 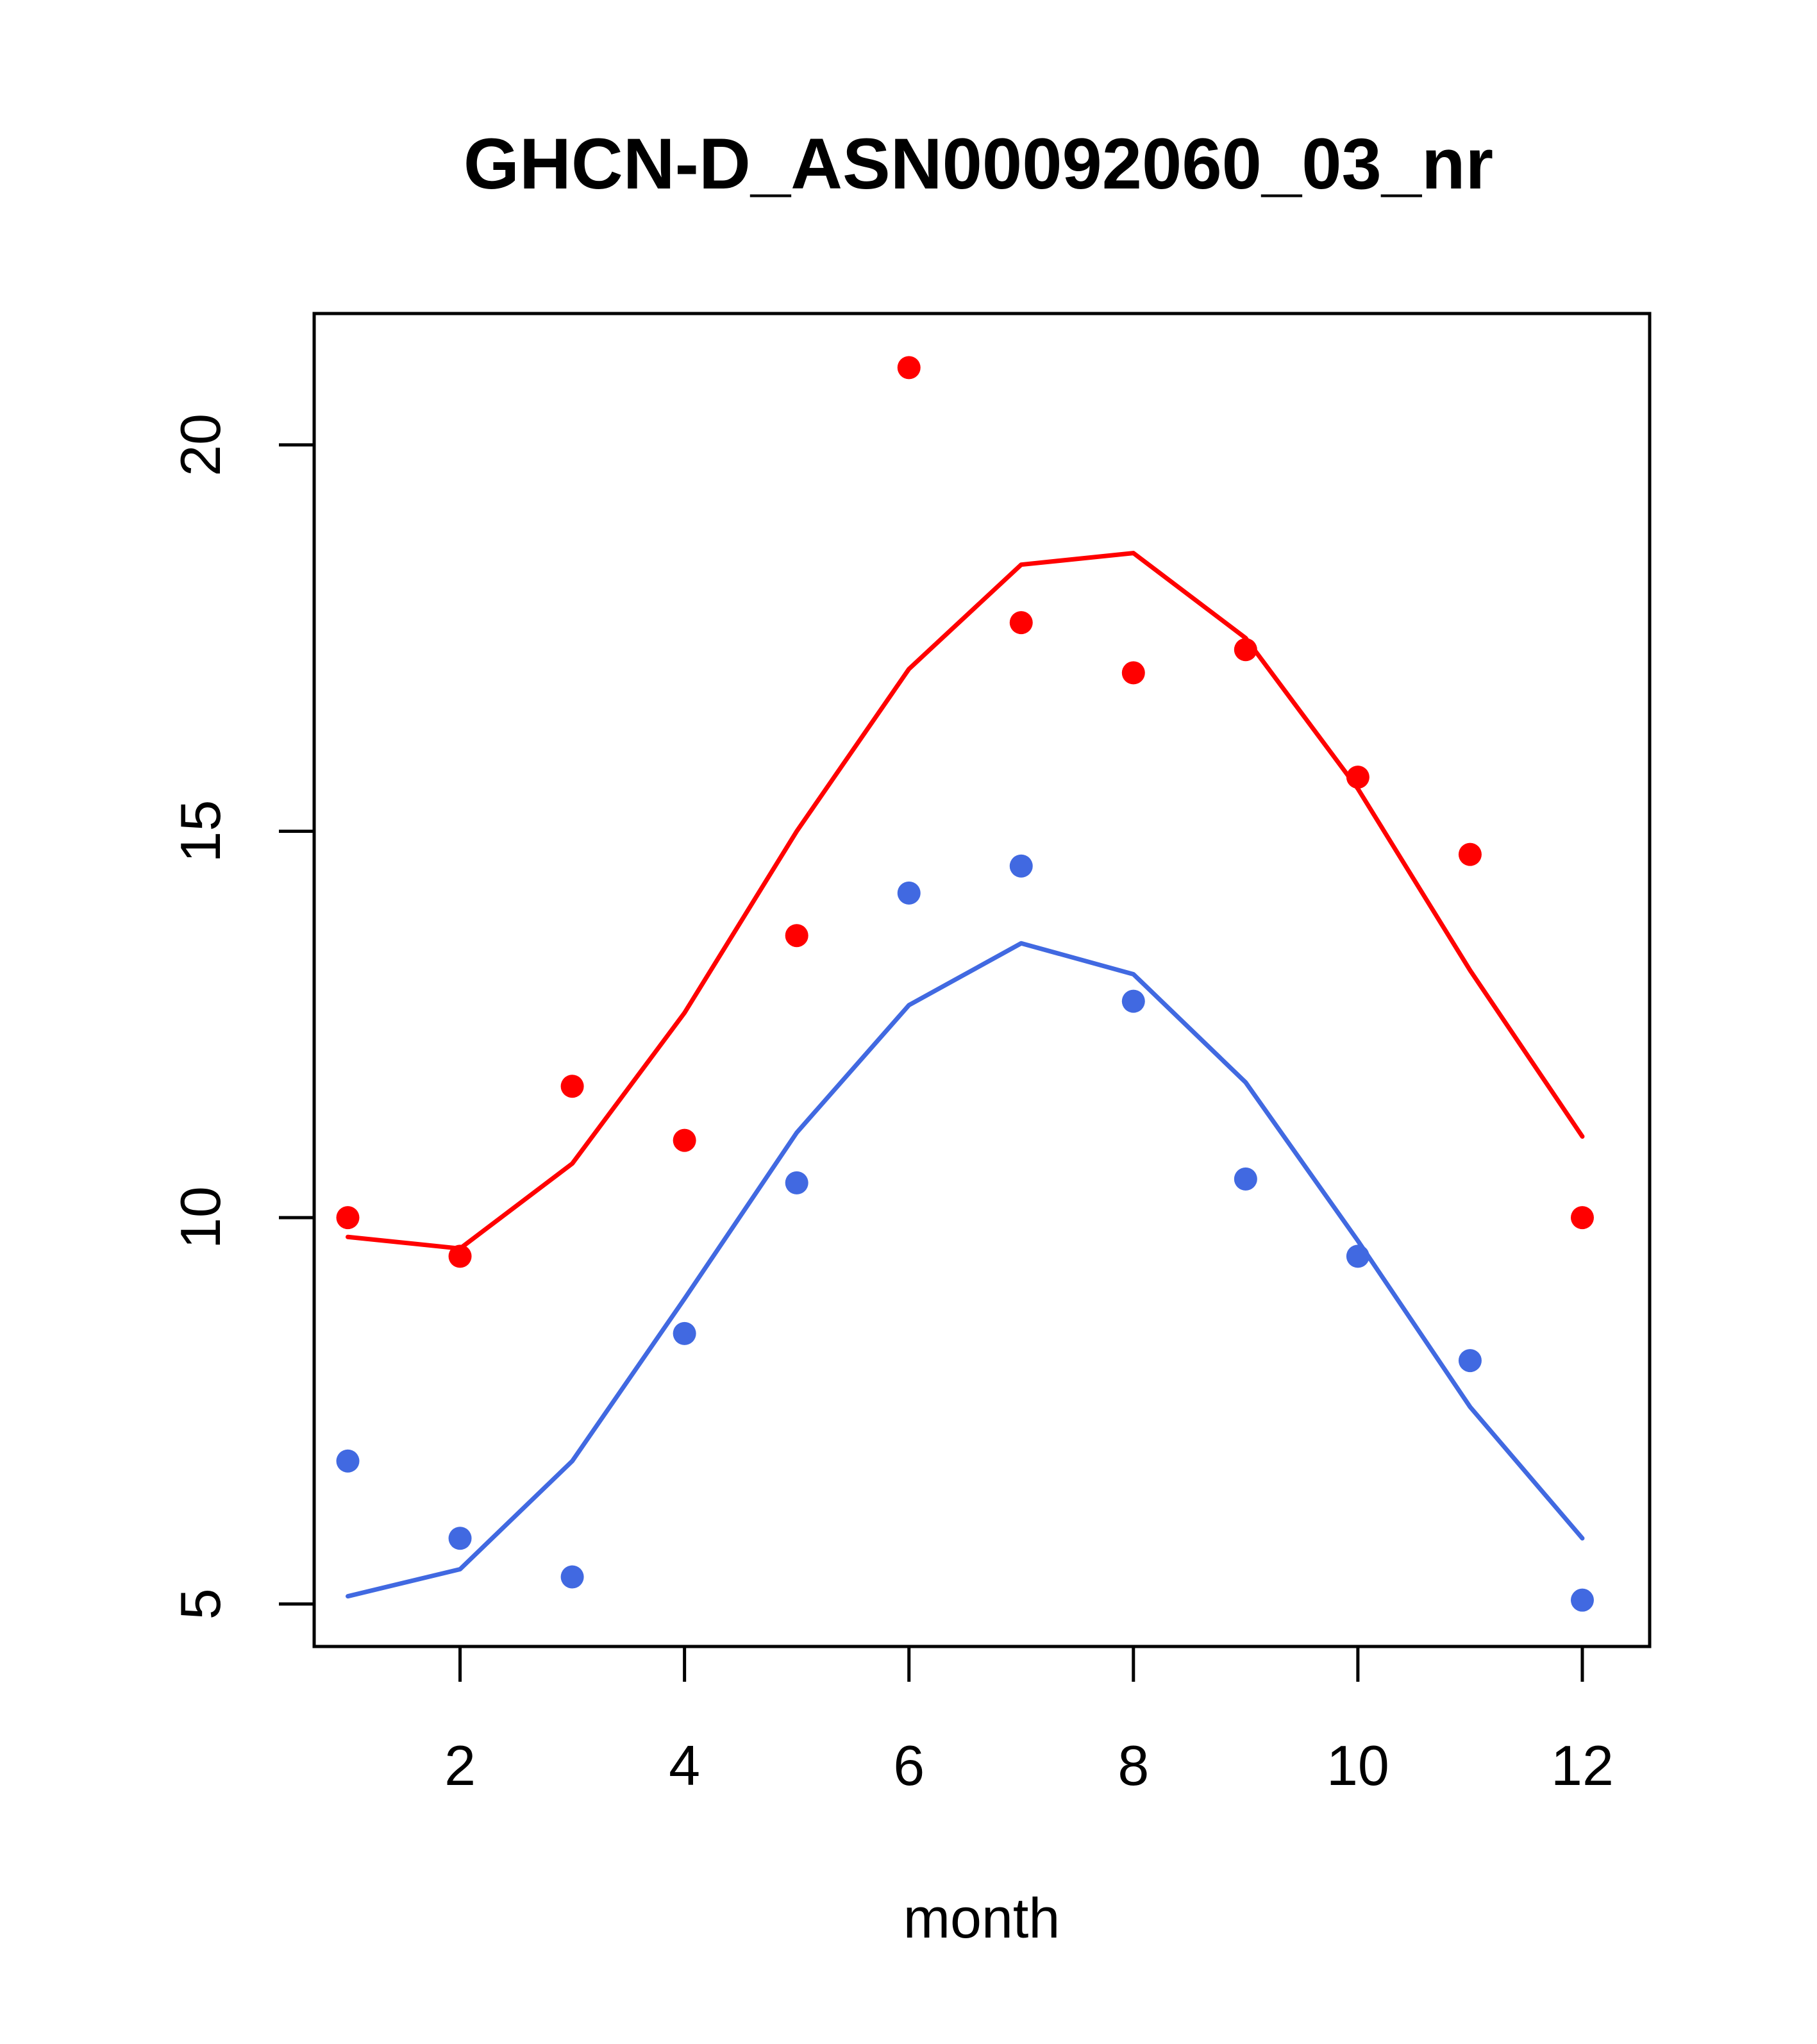 What do you see at coordinates (201, 1604) in the screenshot?
I see `y-tick-label: 5` at bounding box center [201, 1604].